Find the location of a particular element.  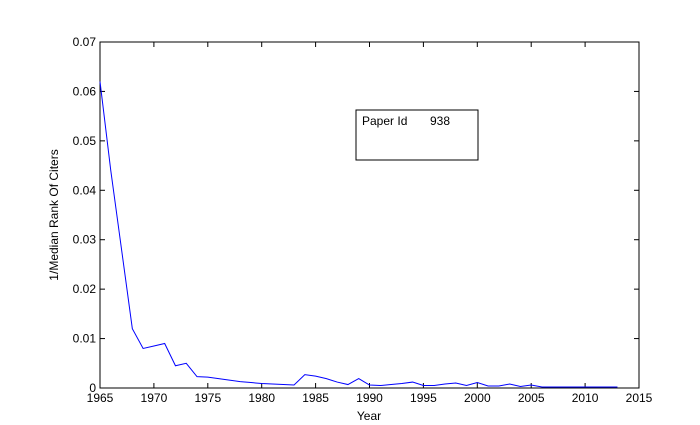

x-tick-label: 1965 is located at coordinates (100, 398).